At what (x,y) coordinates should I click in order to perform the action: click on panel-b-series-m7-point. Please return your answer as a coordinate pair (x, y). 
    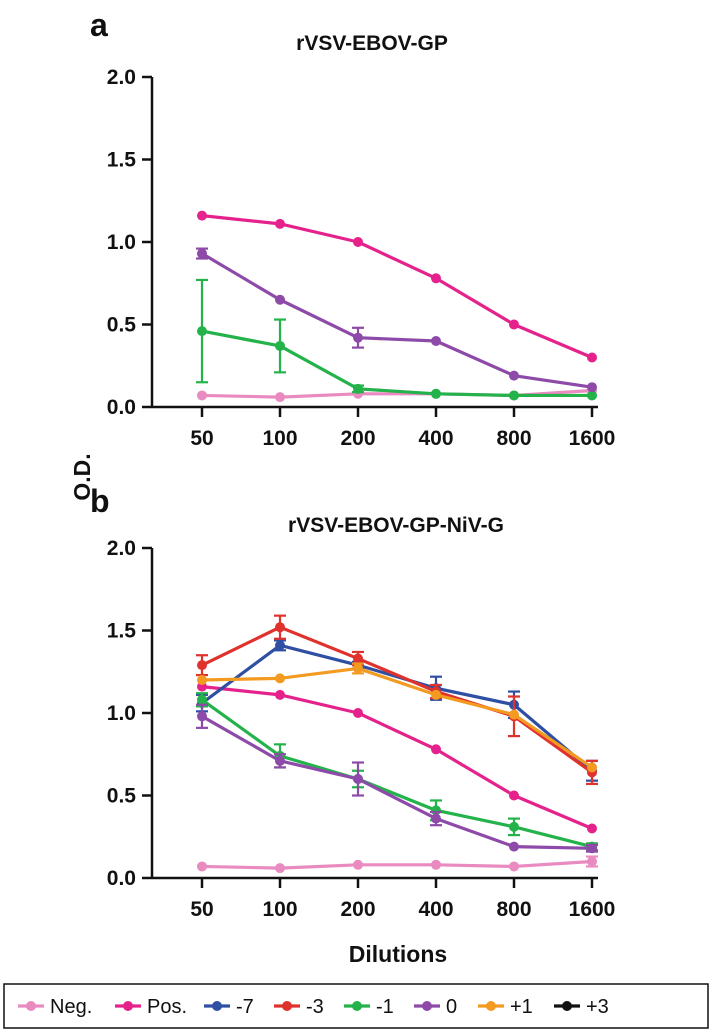
    Looking at the image, I should click on (280, 645).